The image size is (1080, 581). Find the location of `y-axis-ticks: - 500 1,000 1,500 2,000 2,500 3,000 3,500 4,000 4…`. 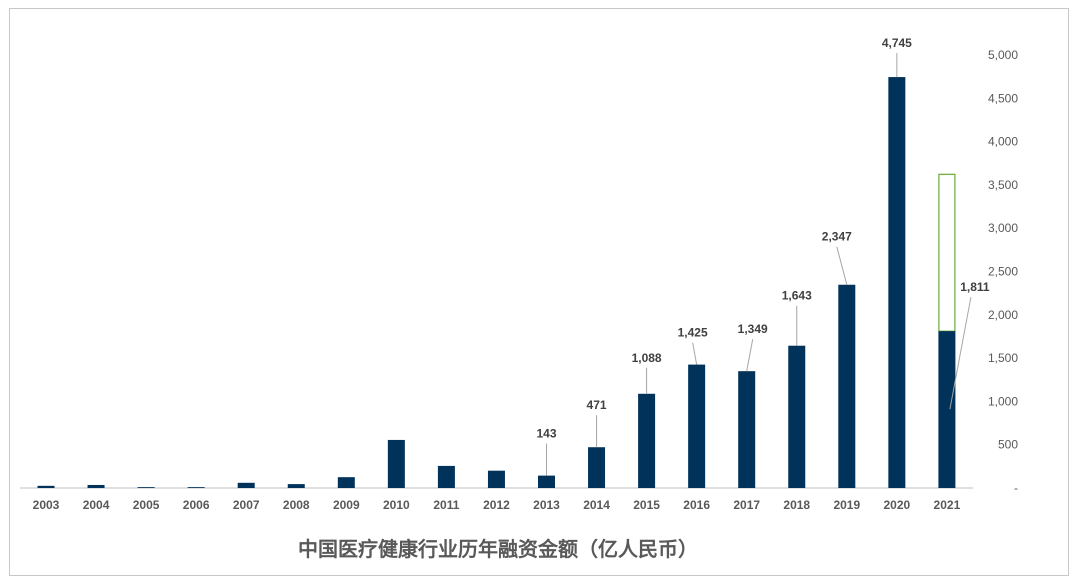

y-axis-ticks: - 500 1,000 1,500 2,000 2,500 3,000 3,500 4,000 4… is located at coordinates (1003, 271).